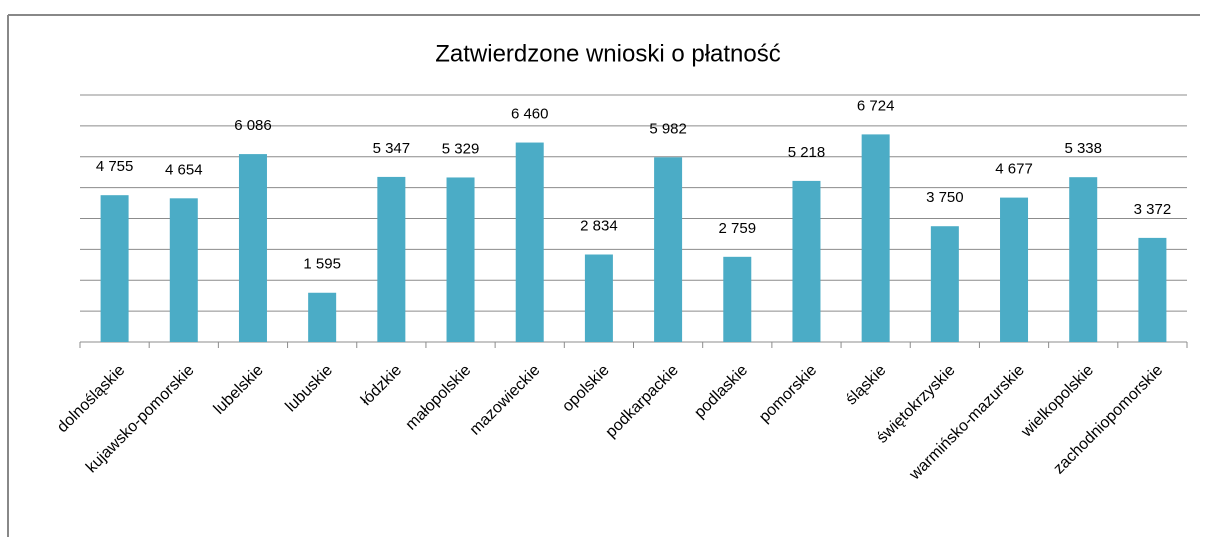 This screenshot has width=1206, height=537. What do you see at coordinates (807, 152) in the screenshot?
I see `value-label: 5 218` at bounding box center [807, 152].